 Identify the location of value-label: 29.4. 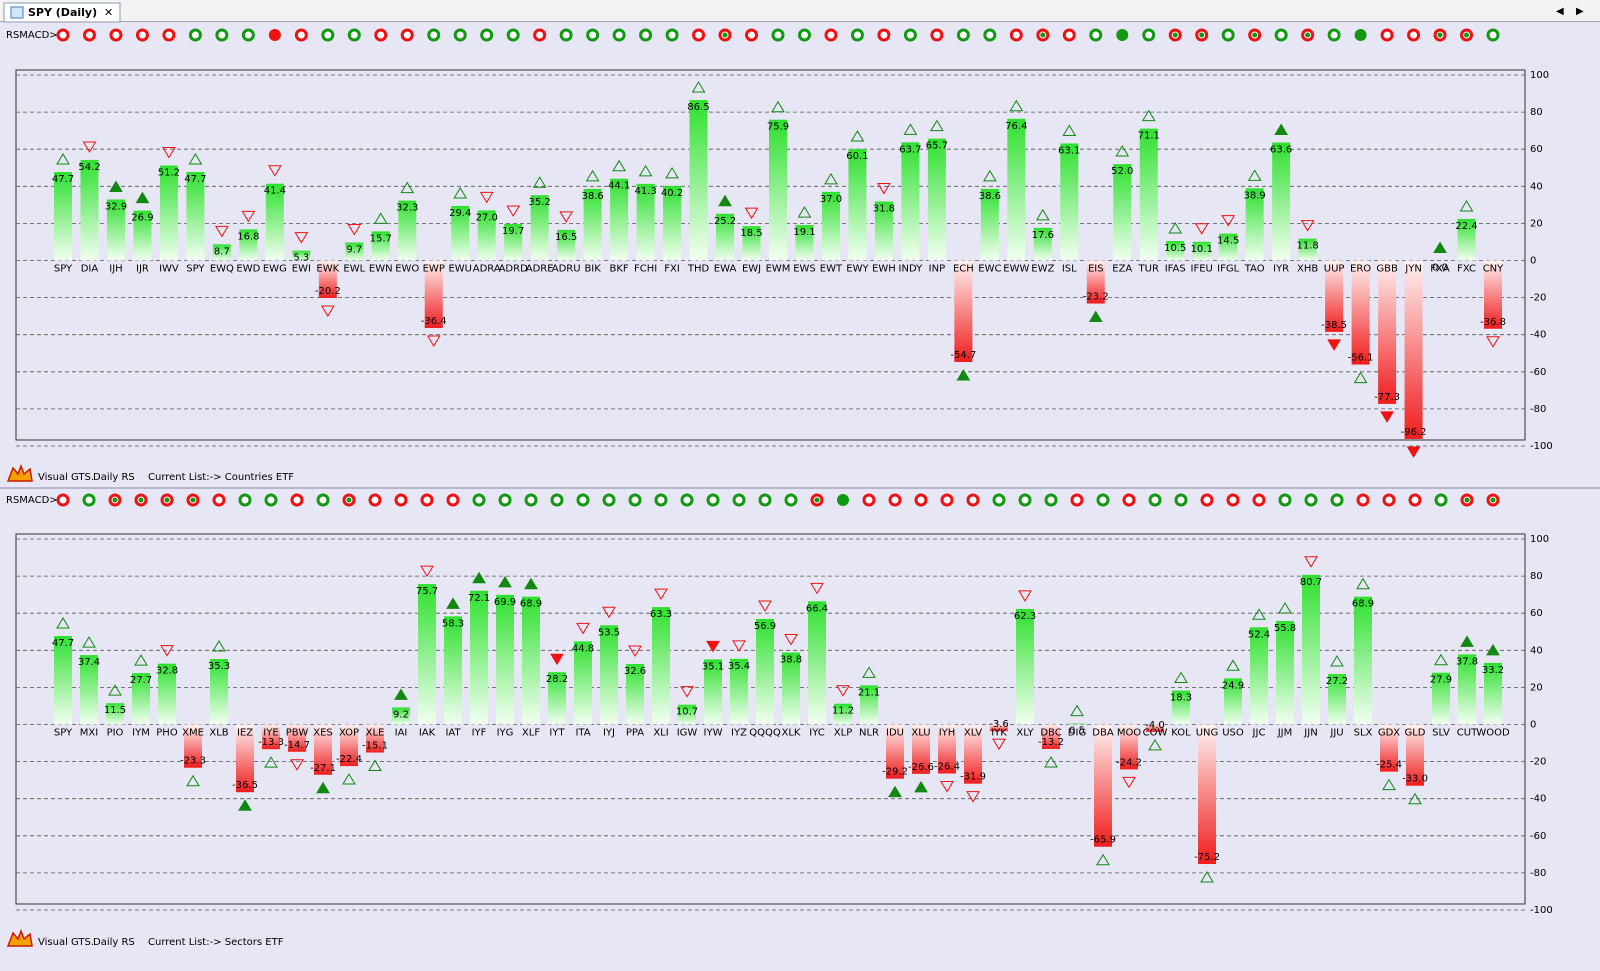
(460, 213).